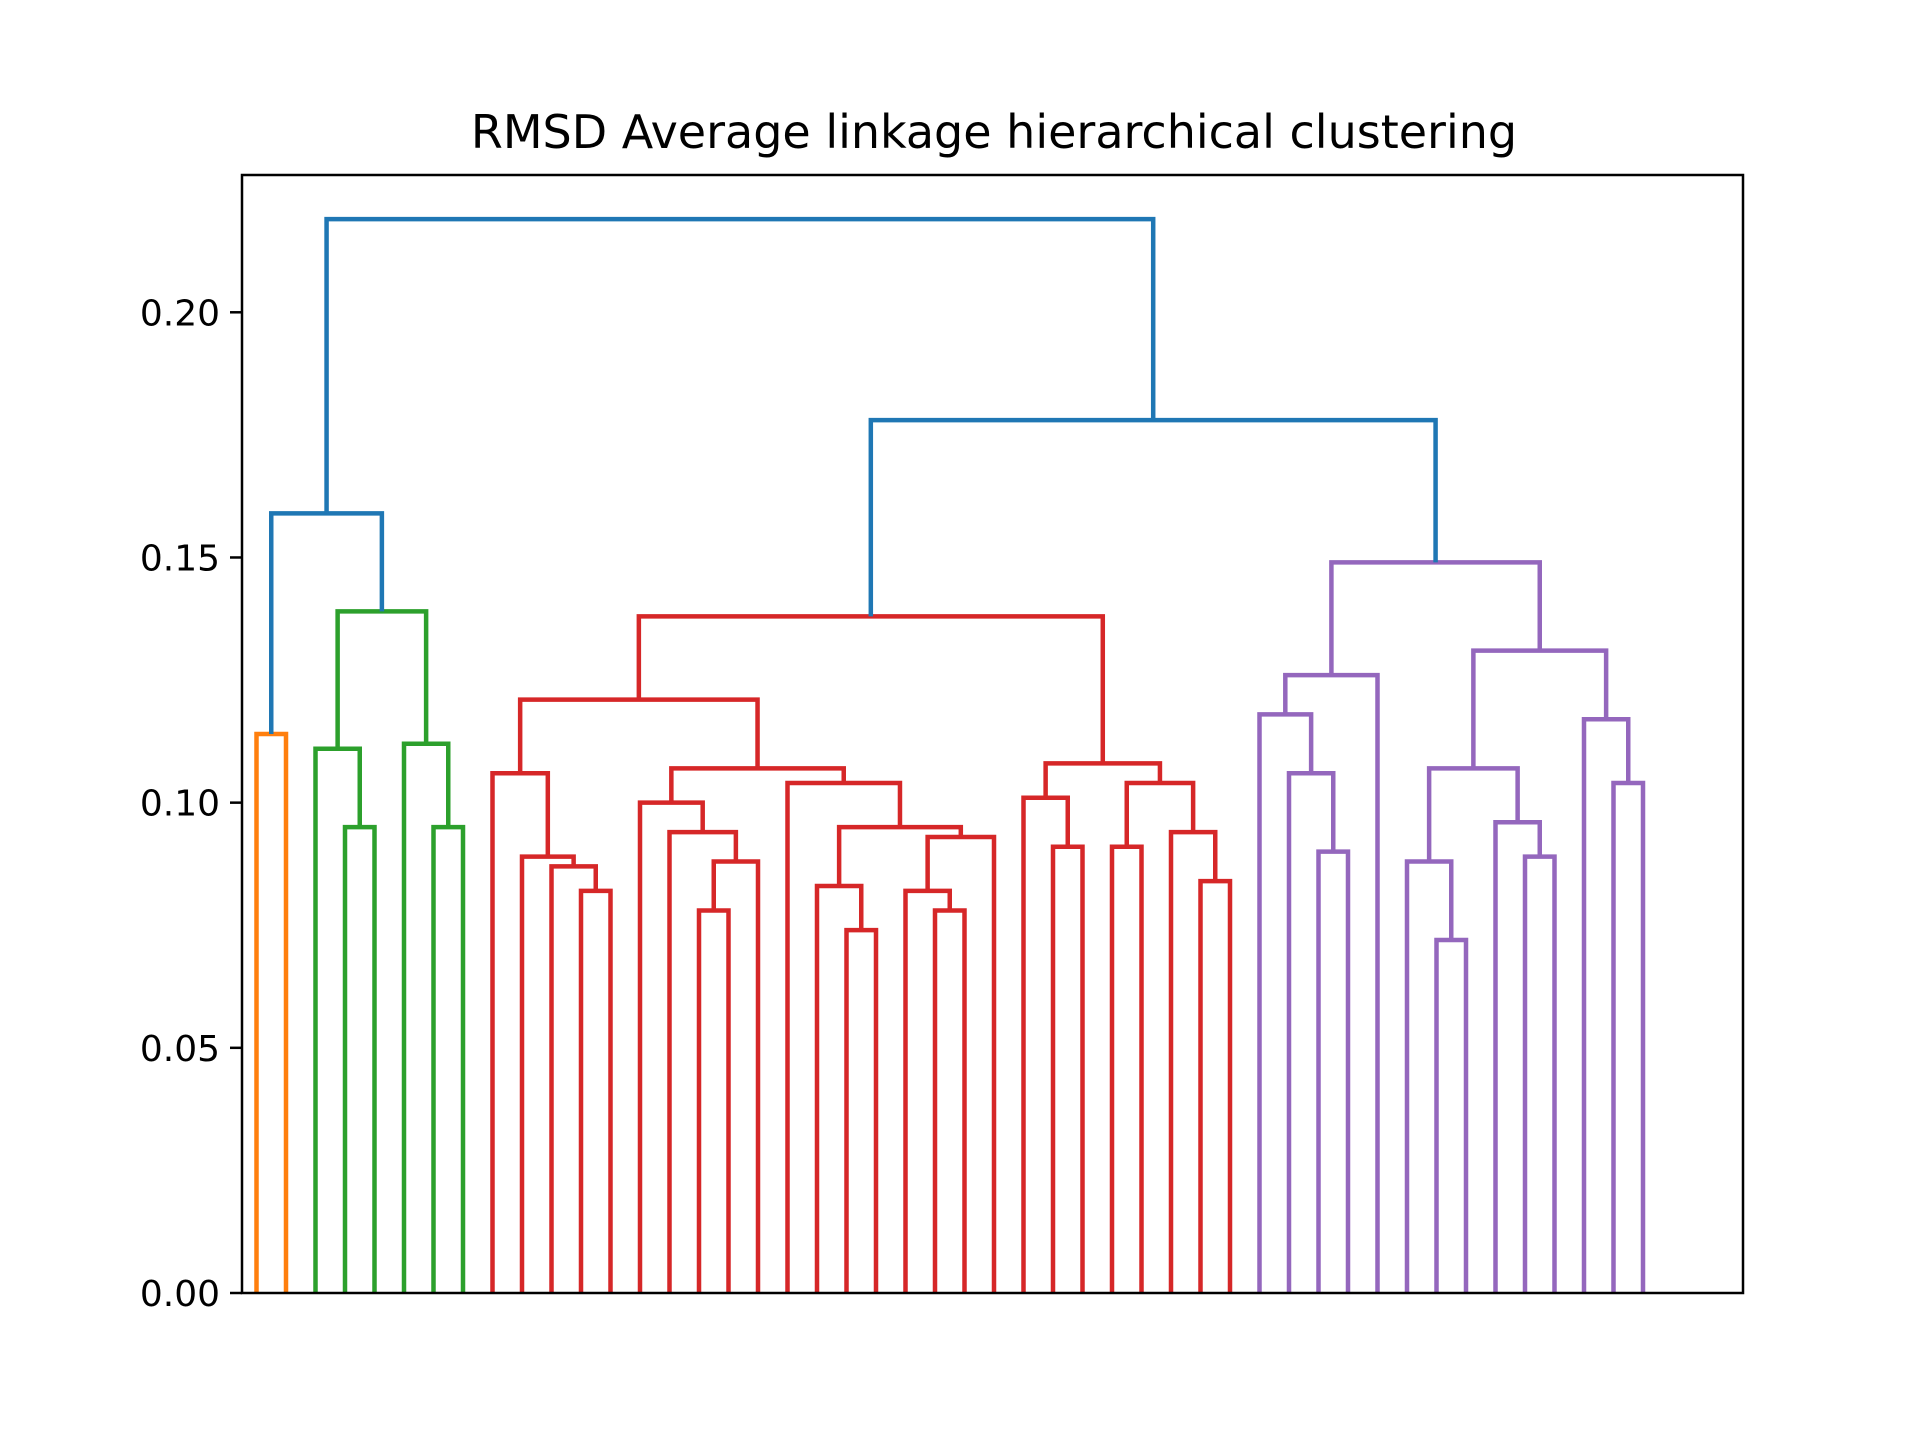 This screenshot has width=1920, height=1440. What do you see at coordinates (327, 622) in the screenshot?
I see `link-b1` at bounding box center [327, 622].